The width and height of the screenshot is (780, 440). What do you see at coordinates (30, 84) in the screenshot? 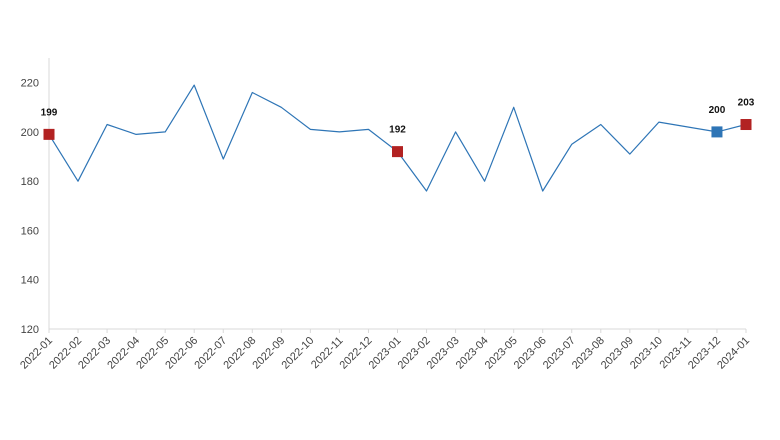
I see `y-tick-label: 220` at bounding box center [30, 84].